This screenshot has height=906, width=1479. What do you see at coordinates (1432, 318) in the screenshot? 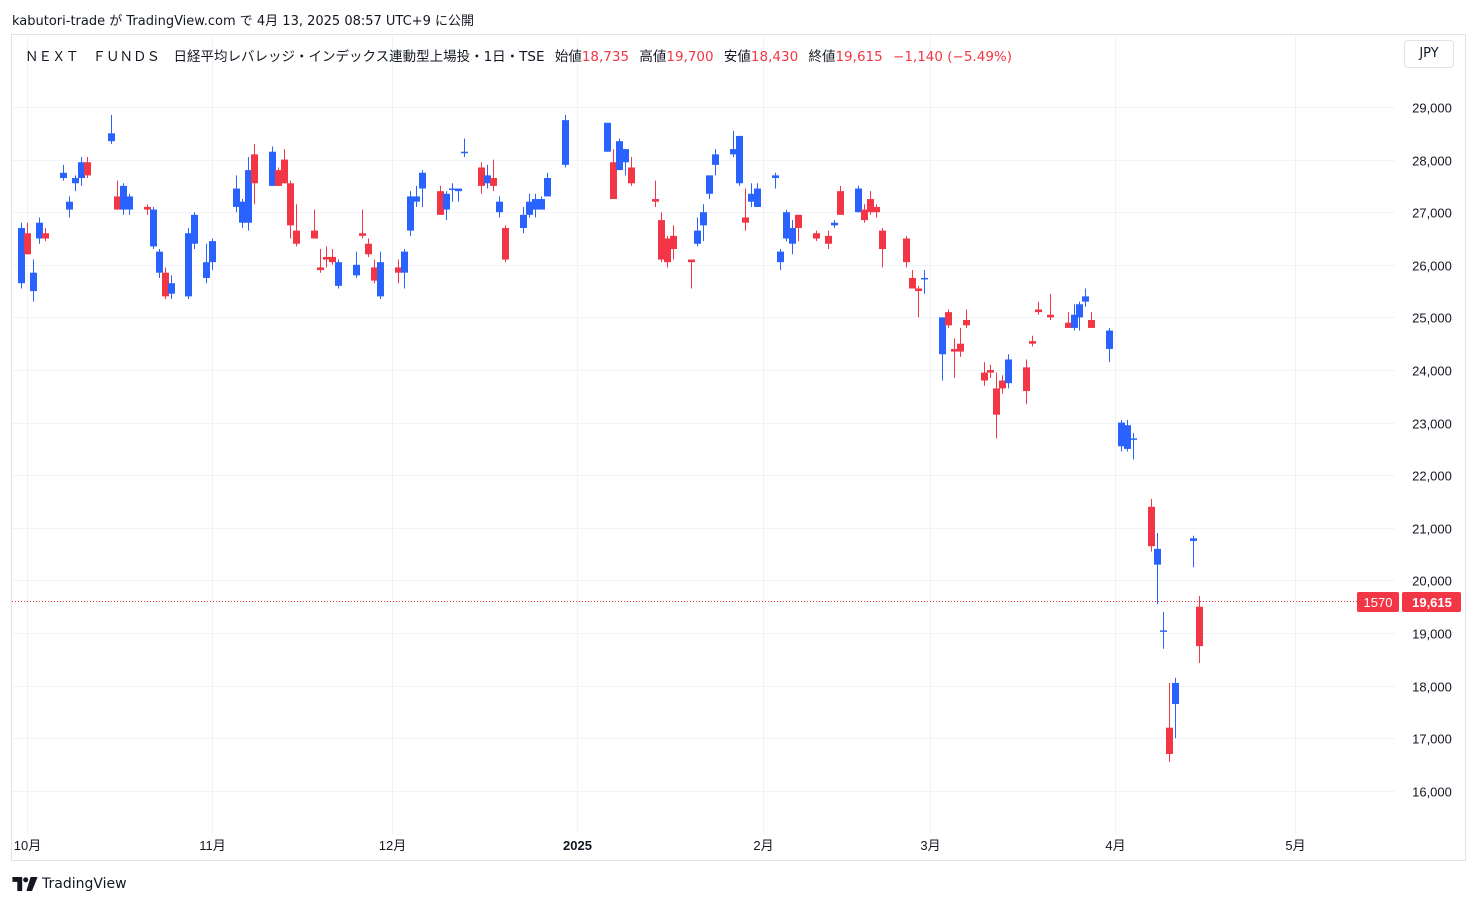
I see `y-tick-label: 25,000` at bounding box center [1432, 318].